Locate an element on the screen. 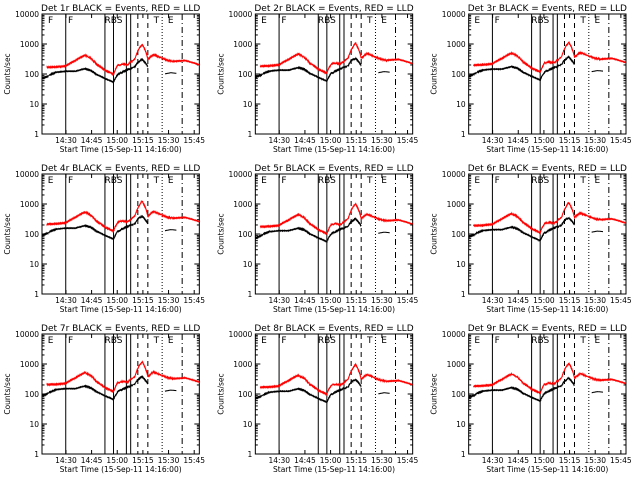 The width and height of the screenshot is (640, 480). panel-title: Det 2r BLACK = Events, RED = LLD is located at coordinates (333, 9).